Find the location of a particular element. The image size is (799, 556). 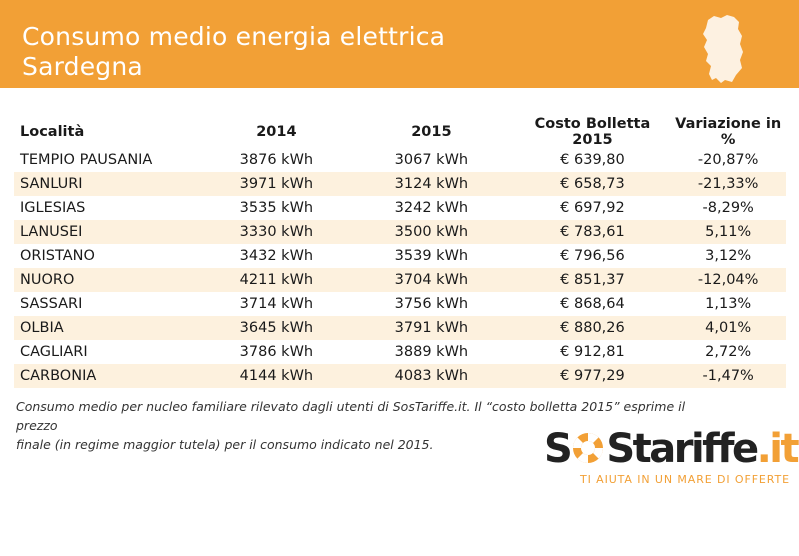

col-header-location: Località is located at coordinates (52, 132).